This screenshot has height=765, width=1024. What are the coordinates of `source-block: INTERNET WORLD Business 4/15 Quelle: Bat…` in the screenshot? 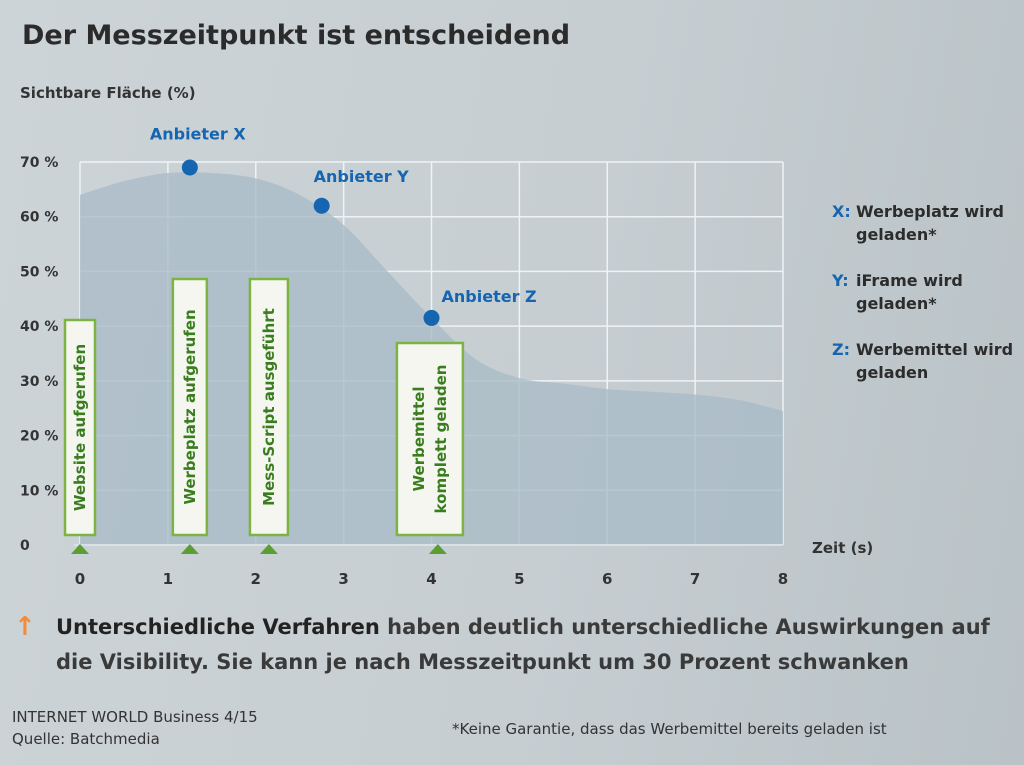 It's located at (135, 728).